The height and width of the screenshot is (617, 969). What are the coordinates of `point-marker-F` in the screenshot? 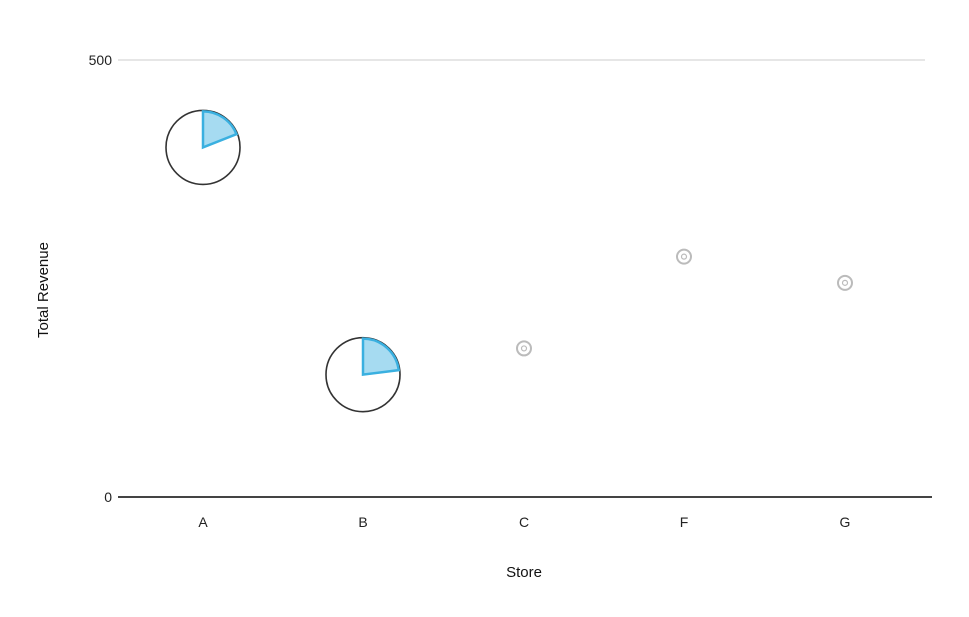 It's located at (684, 256).